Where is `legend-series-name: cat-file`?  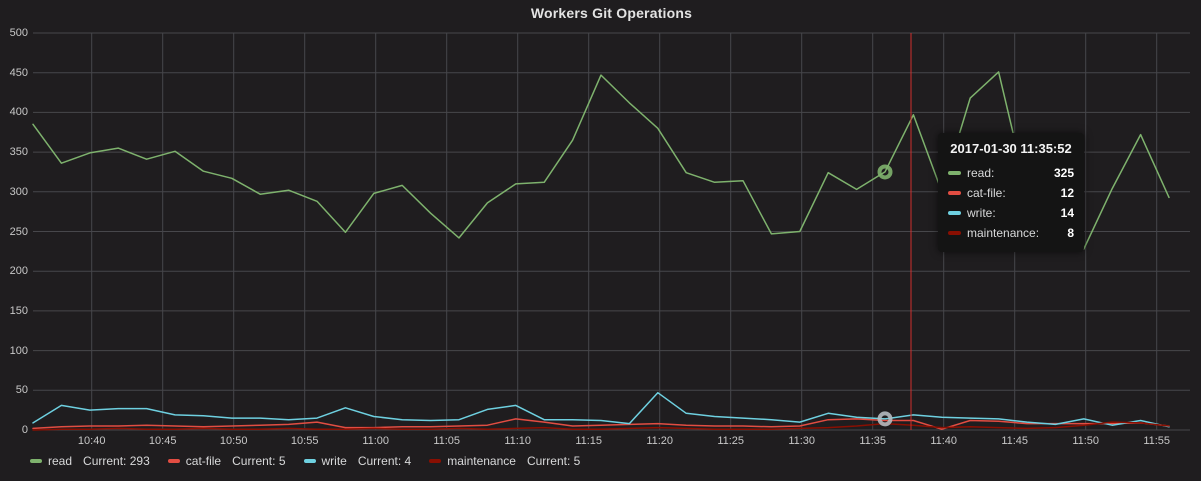 legend-series-name: cat-file is located at coordinates (203, 461).